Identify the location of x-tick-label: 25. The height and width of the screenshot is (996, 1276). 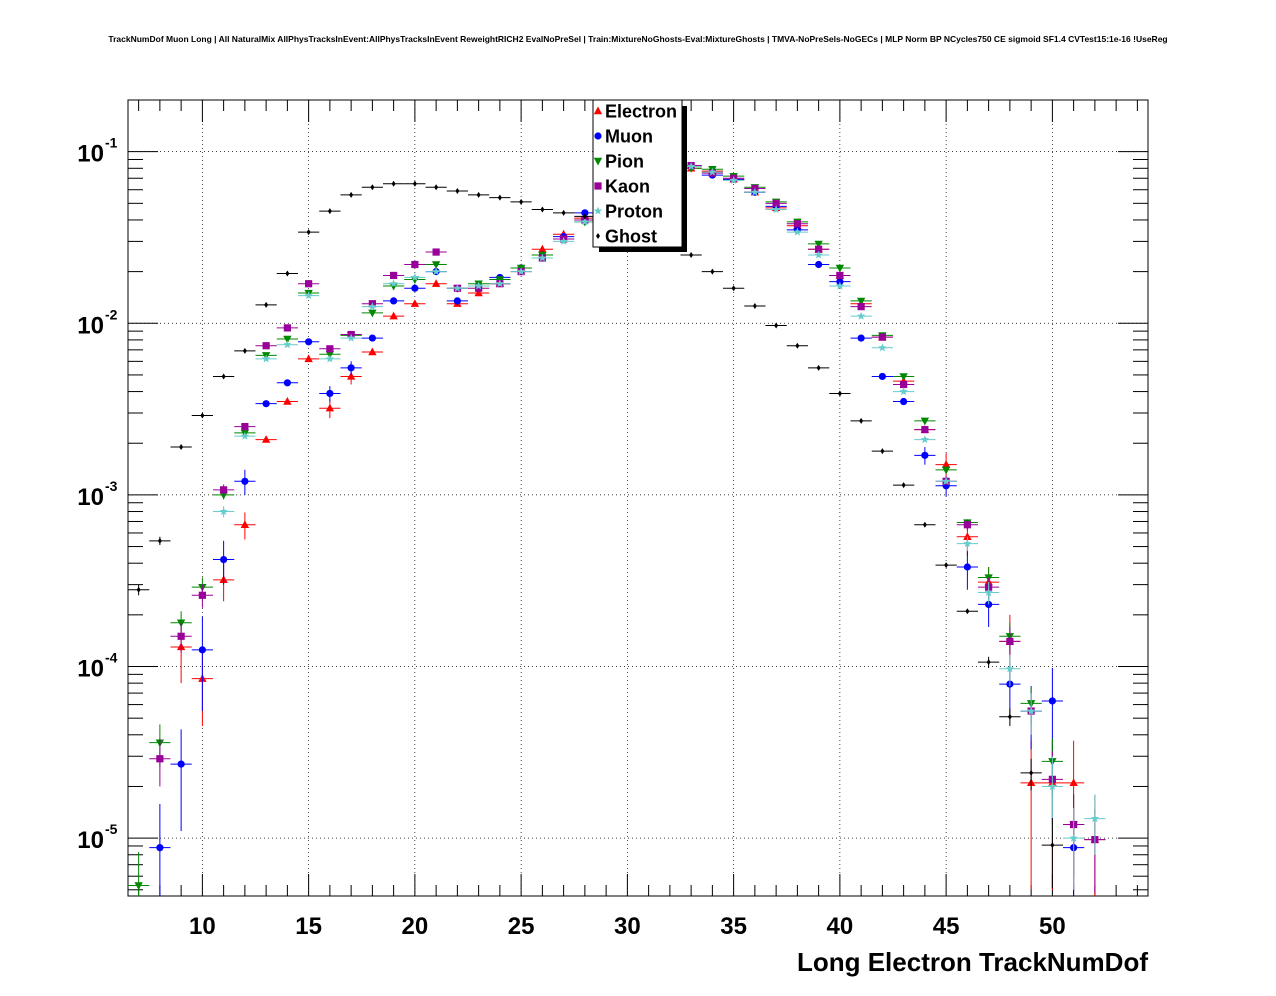
(521, 926).